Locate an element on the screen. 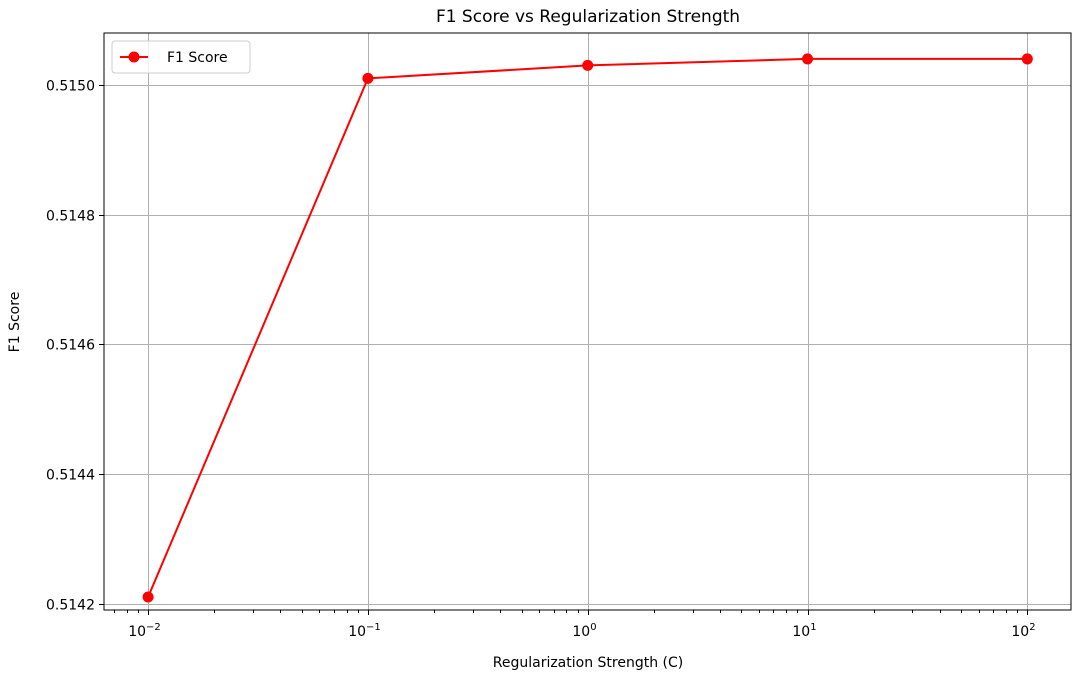 Image resolution: width=1075 pixels, height=679 pixels. legend: F1 Score is located at coordinates (181, 57).